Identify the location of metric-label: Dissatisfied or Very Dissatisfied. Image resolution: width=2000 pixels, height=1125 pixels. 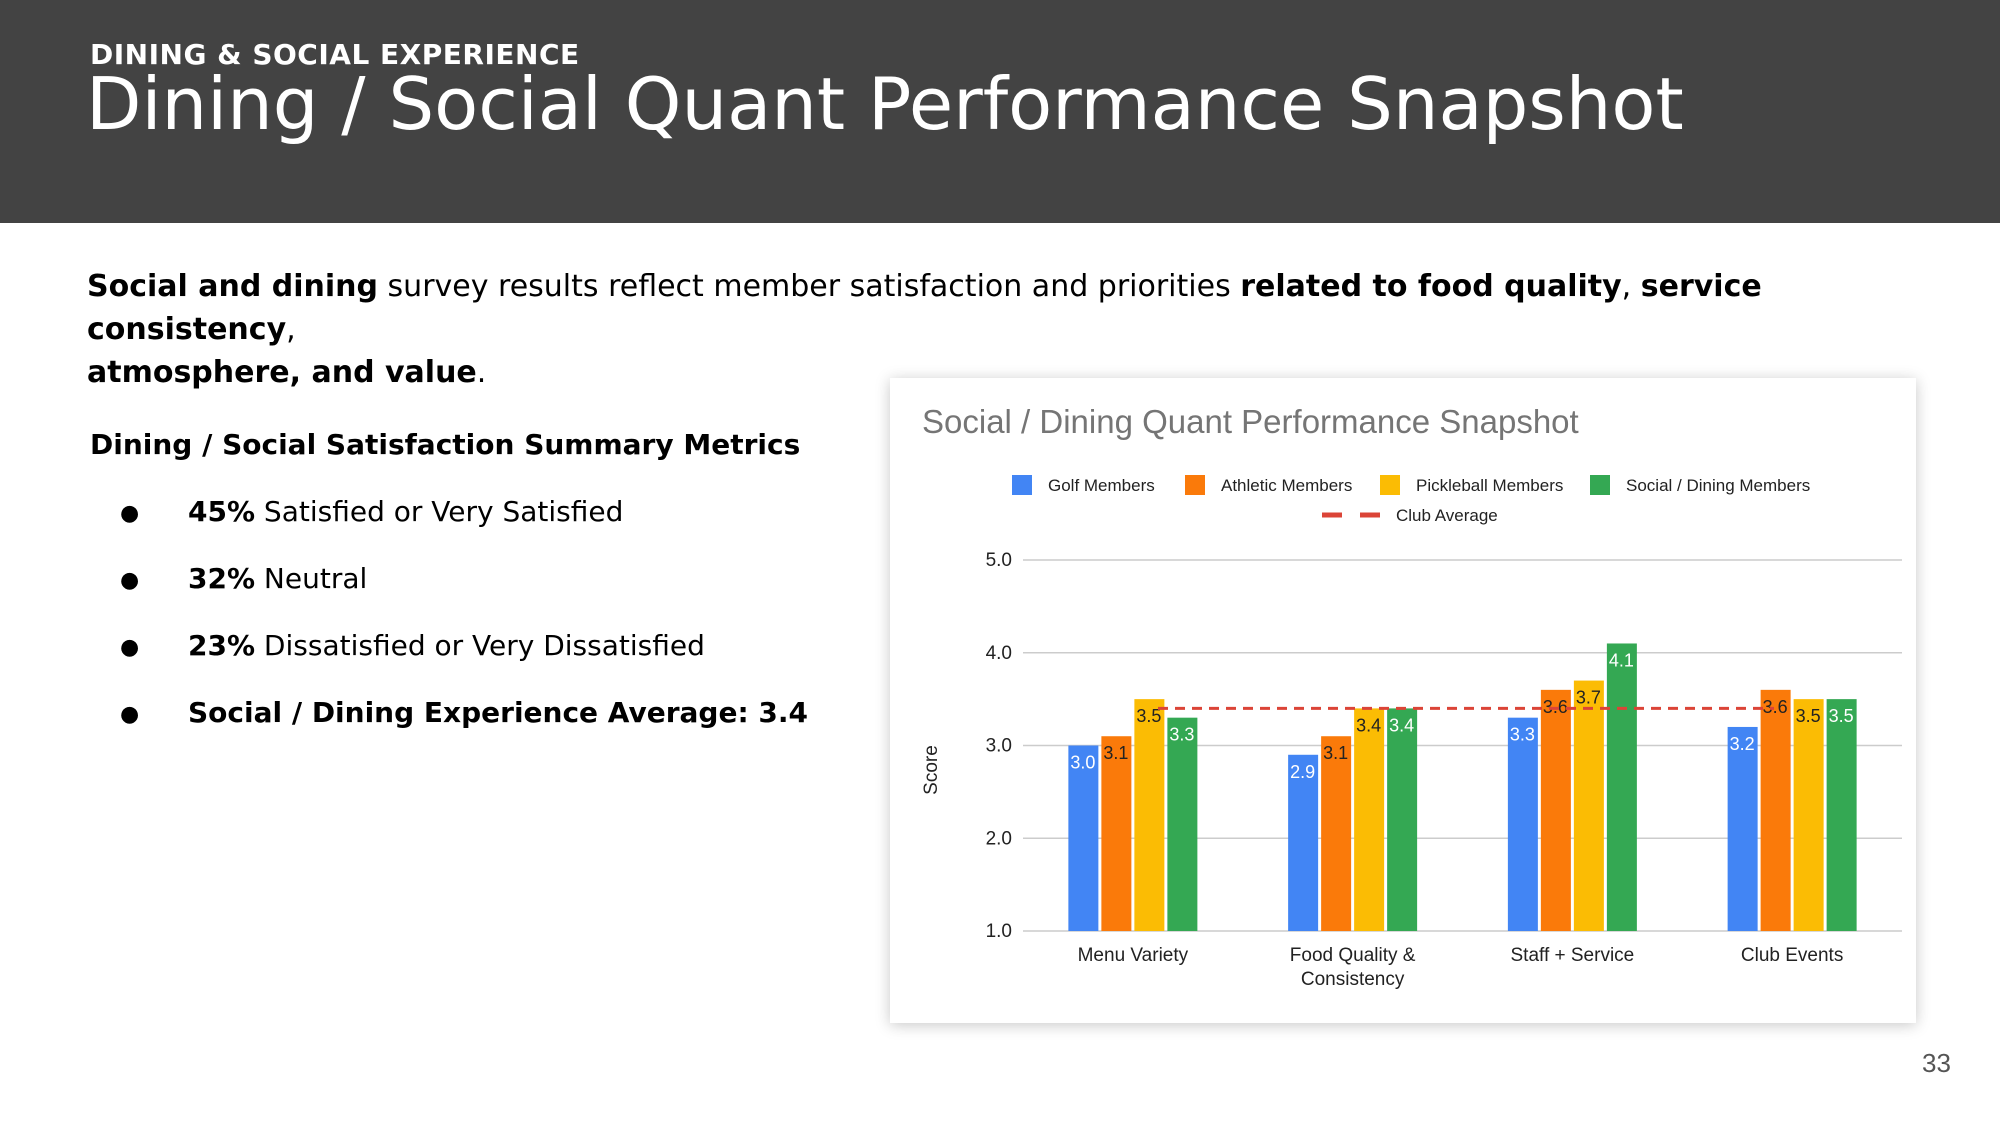
(480, 645).